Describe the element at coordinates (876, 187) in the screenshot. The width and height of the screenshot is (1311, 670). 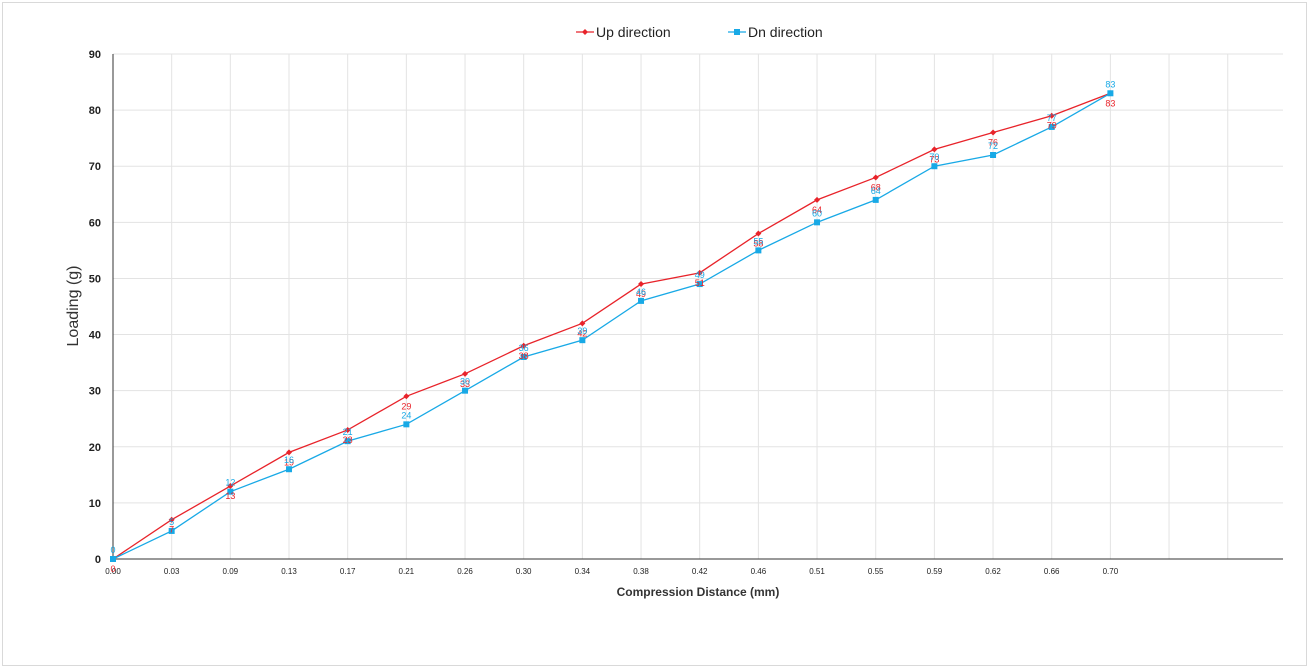
I see `data-label: 68` at that location.